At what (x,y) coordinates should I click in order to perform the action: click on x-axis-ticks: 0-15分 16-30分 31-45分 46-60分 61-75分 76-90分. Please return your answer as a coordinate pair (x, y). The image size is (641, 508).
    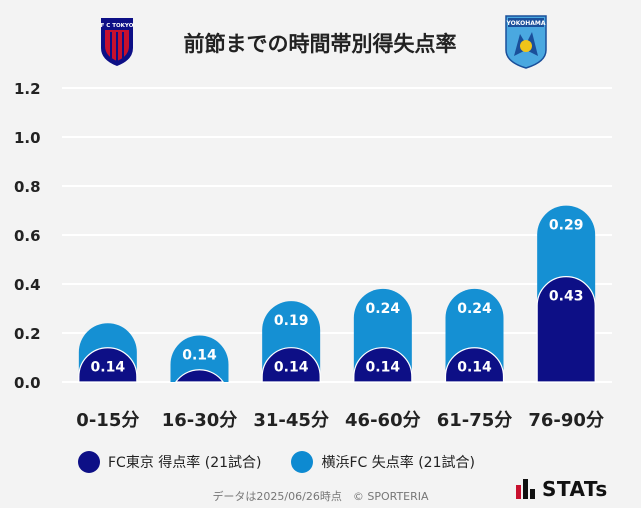
    Looking at the image, I should click on (340, 420).